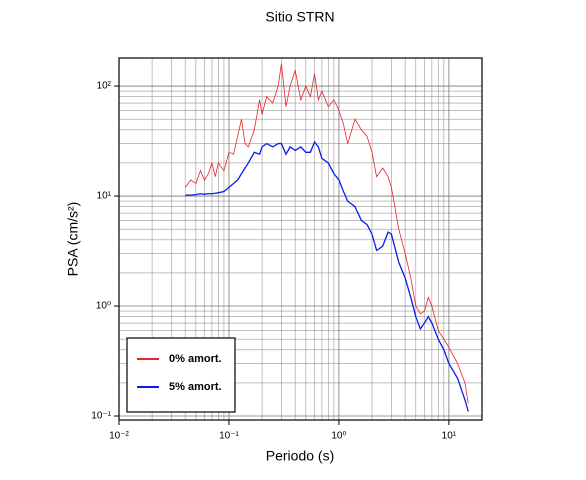 The height and width of the screenshot is (480, 586). Describe the element at coordinates (449, 436) in the screenshot. I see `x-tick-label: 10¹` at that location.